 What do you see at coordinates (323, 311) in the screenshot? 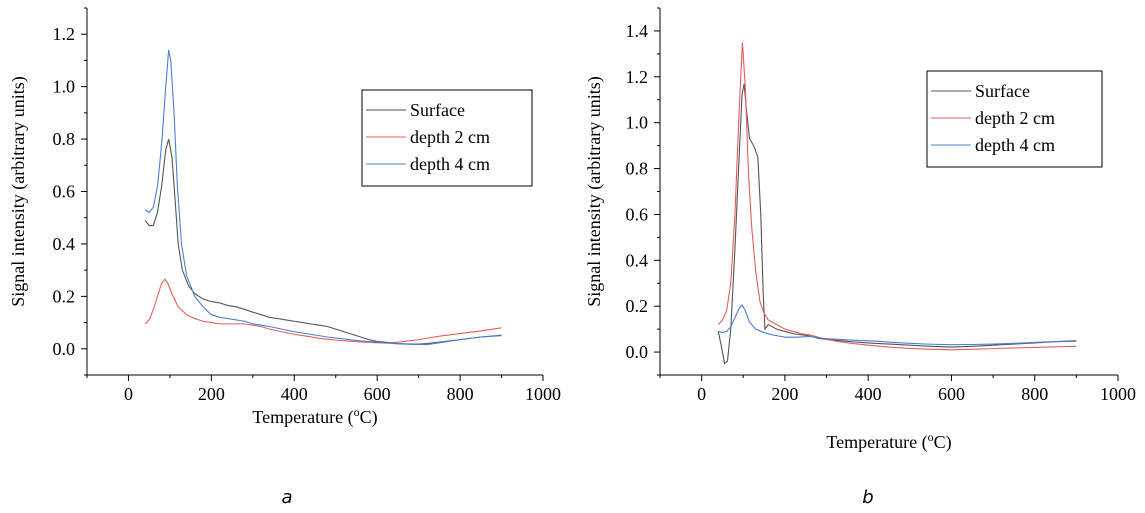
I see `series-line-depth-2-cm` at bounding box center [323, 311].